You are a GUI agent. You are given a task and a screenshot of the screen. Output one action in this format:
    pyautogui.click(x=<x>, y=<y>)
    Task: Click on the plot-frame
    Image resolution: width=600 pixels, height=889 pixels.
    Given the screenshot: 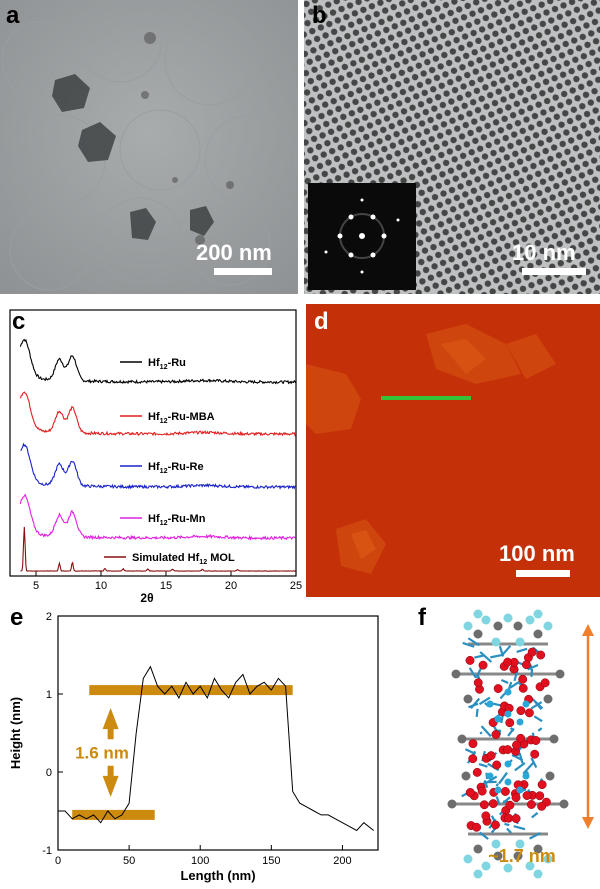 What is the action you would take?
    pyautogui.click(x=153, y=443)
    